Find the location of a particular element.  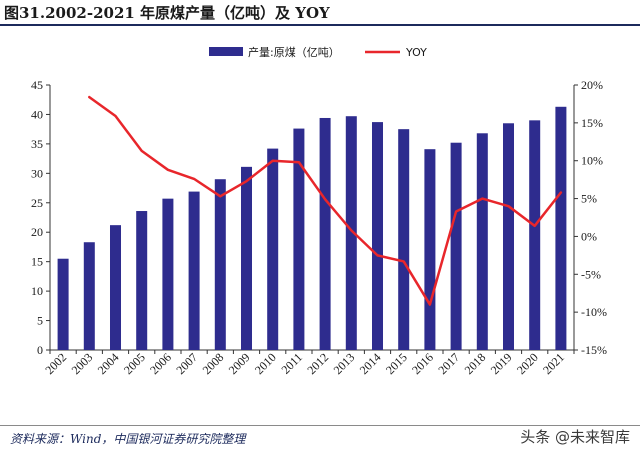

title-rule is located at coordinates (320, 25).